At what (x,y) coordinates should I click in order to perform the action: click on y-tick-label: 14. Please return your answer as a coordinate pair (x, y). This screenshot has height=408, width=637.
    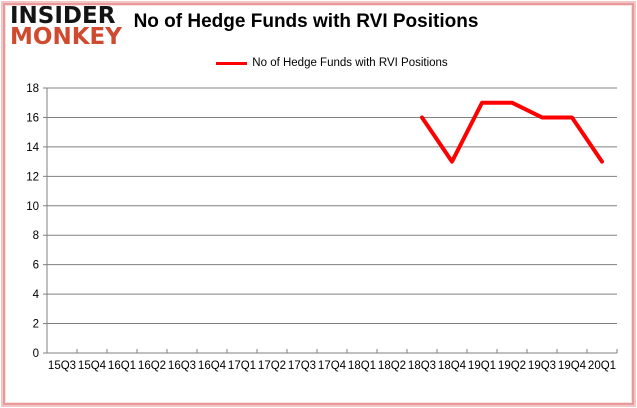
    Looking at the image, I should click on (32, 148).